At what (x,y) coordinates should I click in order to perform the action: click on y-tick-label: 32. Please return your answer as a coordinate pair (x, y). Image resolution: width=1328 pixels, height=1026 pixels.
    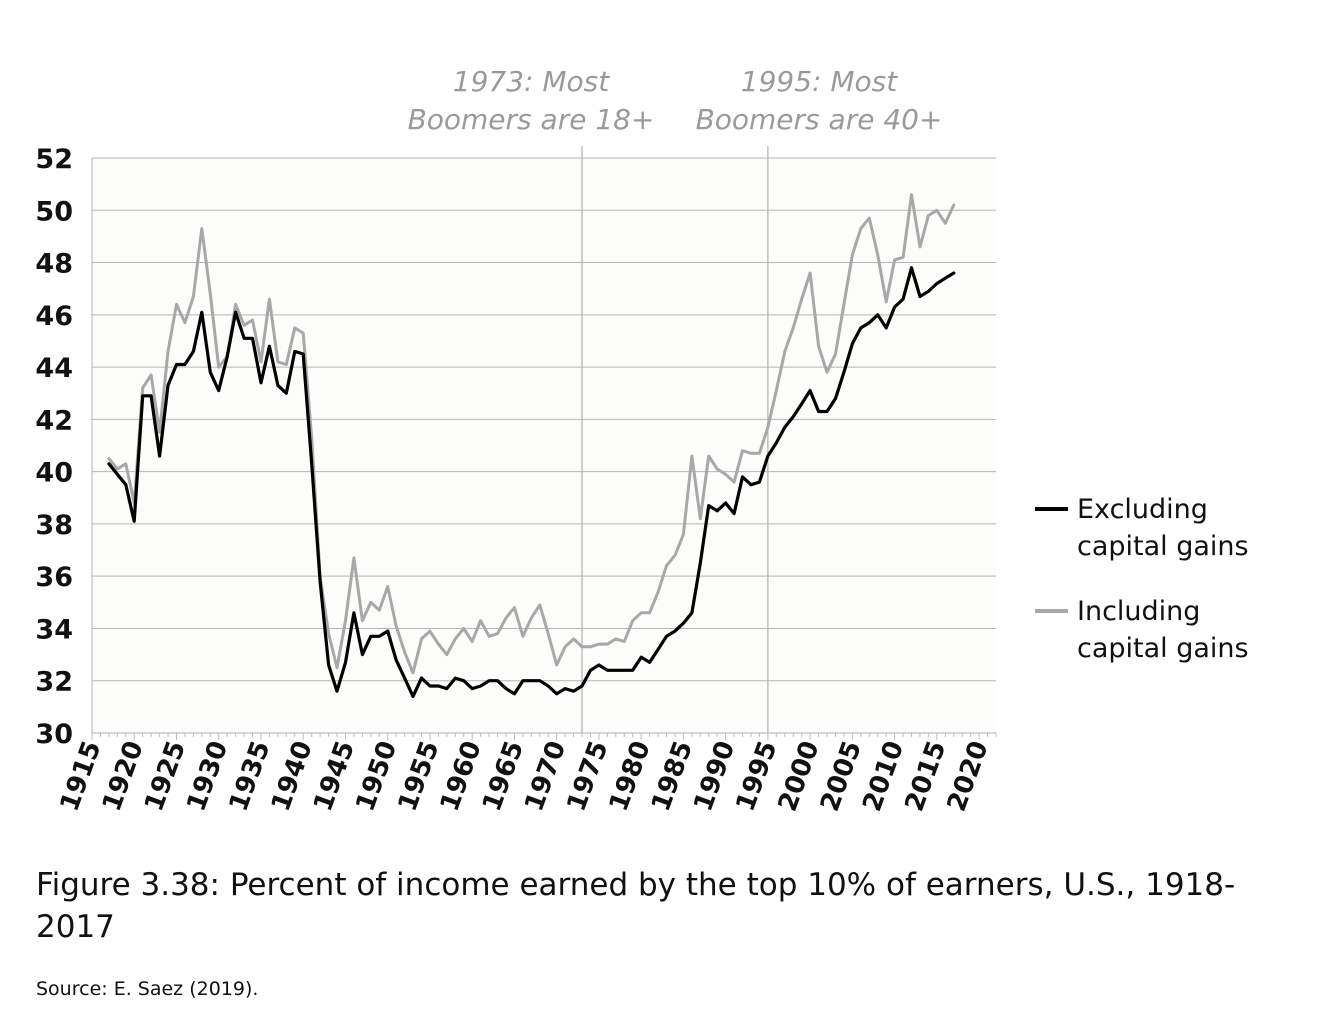
    Looking at the image, I should click on (54, 682).